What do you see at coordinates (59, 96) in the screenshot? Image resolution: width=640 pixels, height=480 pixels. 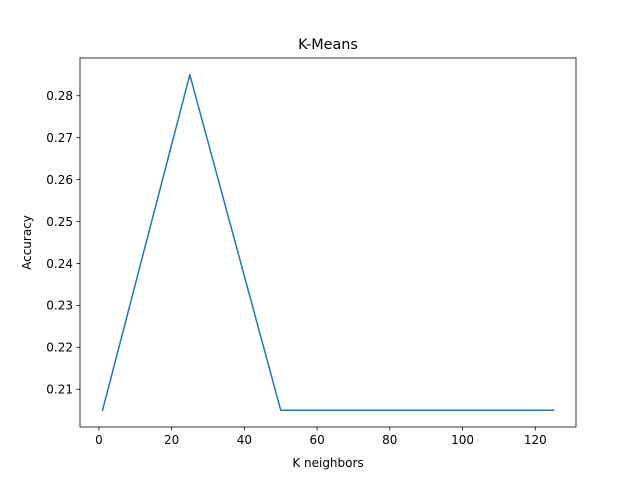 I see `y-tick-label: 0.28` at bounding box center [59, 96].